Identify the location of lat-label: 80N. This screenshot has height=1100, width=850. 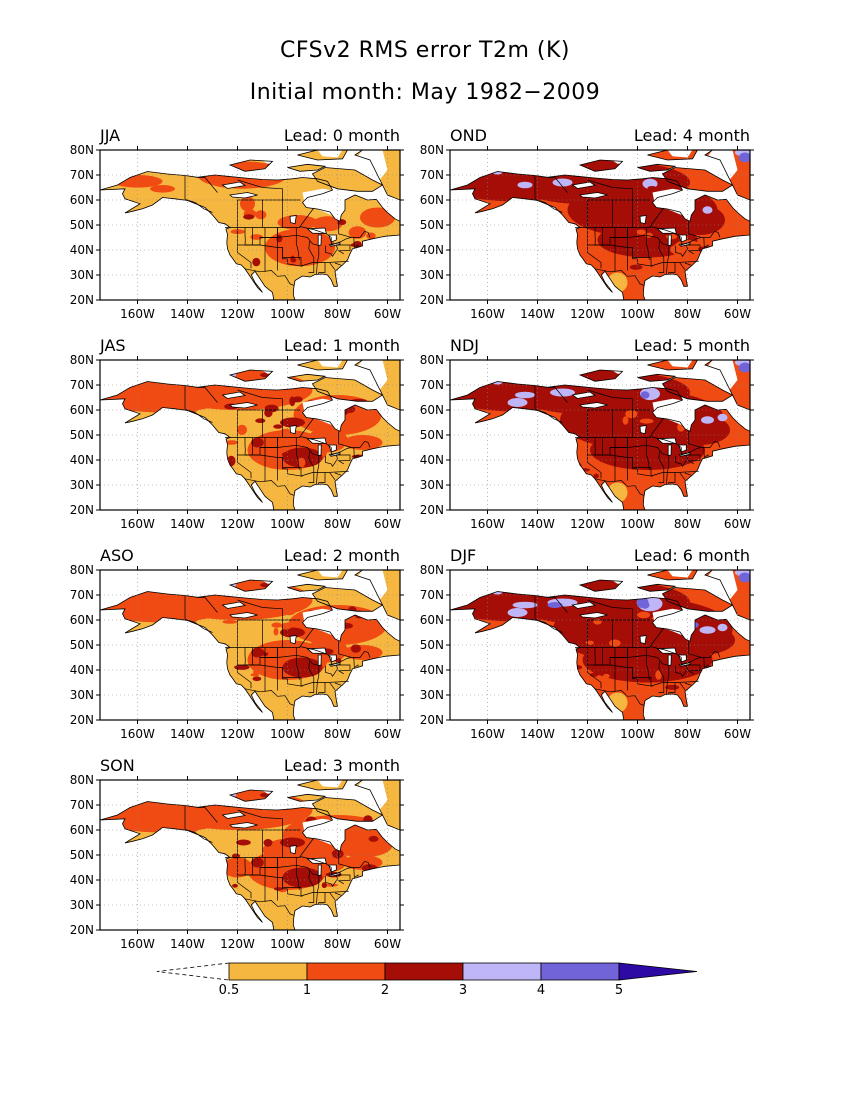
(432, 360).